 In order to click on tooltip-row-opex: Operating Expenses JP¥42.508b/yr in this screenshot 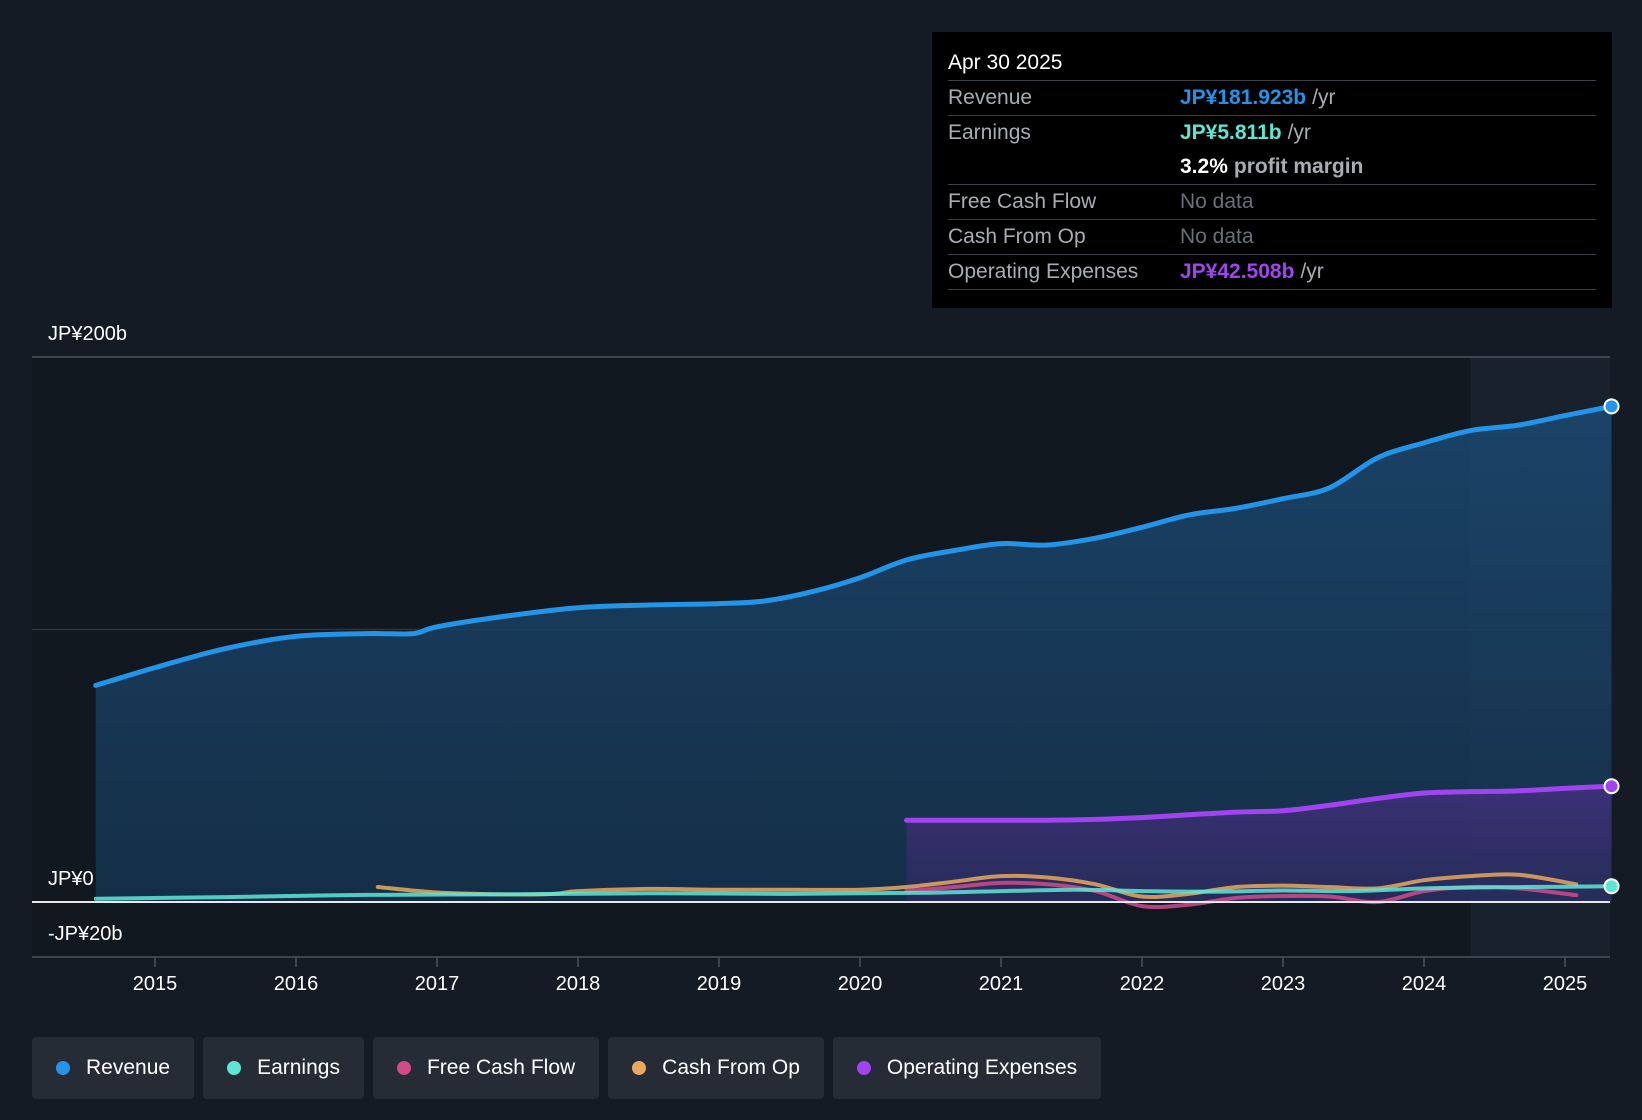, I will do `click(1272, 272)`.